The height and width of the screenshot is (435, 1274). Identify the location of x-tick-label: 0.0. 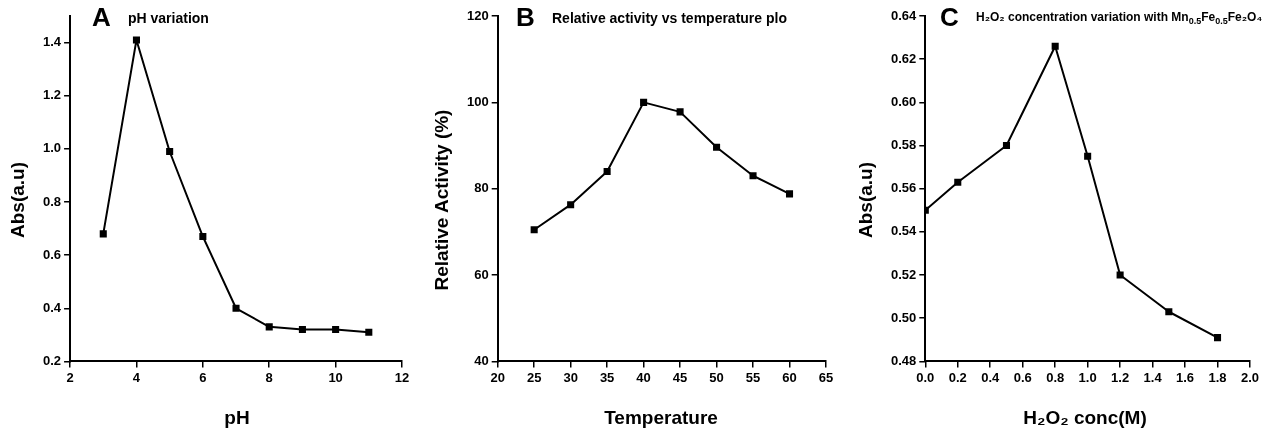
(925, 377).